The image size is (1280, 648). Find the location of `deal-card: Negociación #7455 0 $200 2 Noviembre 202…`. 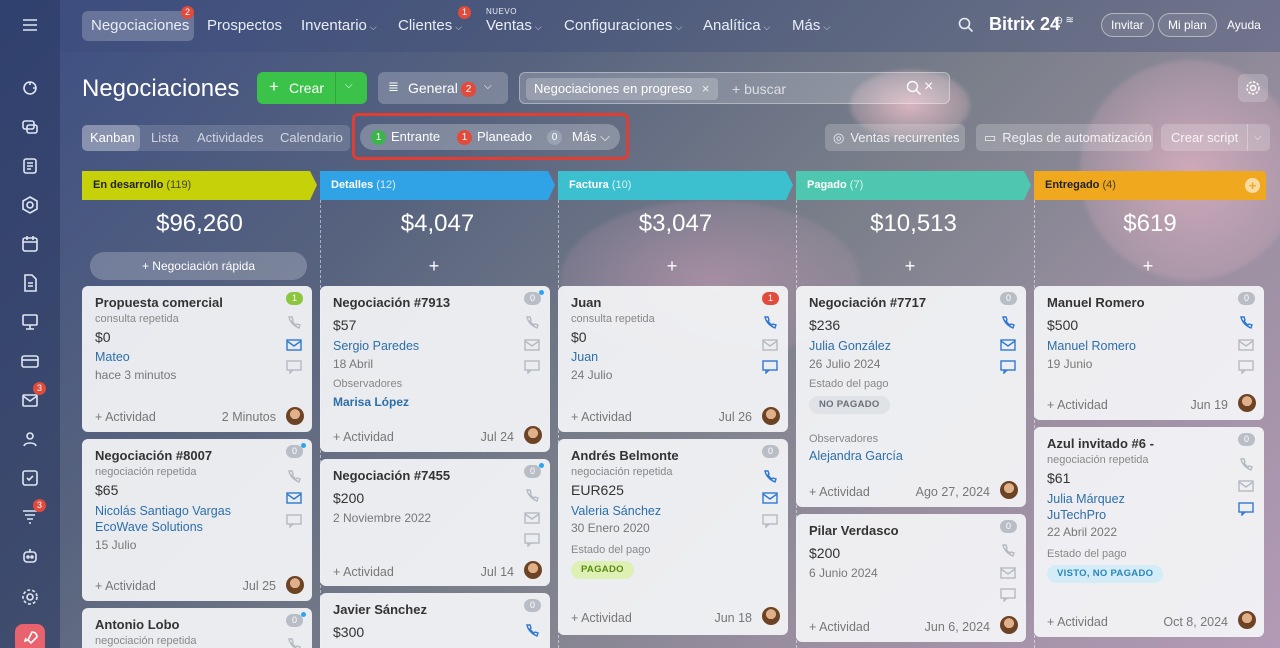

deal-card: Negociación #7455 0 $200 2 Noviembre 202… is located at coordinates (435, 522).